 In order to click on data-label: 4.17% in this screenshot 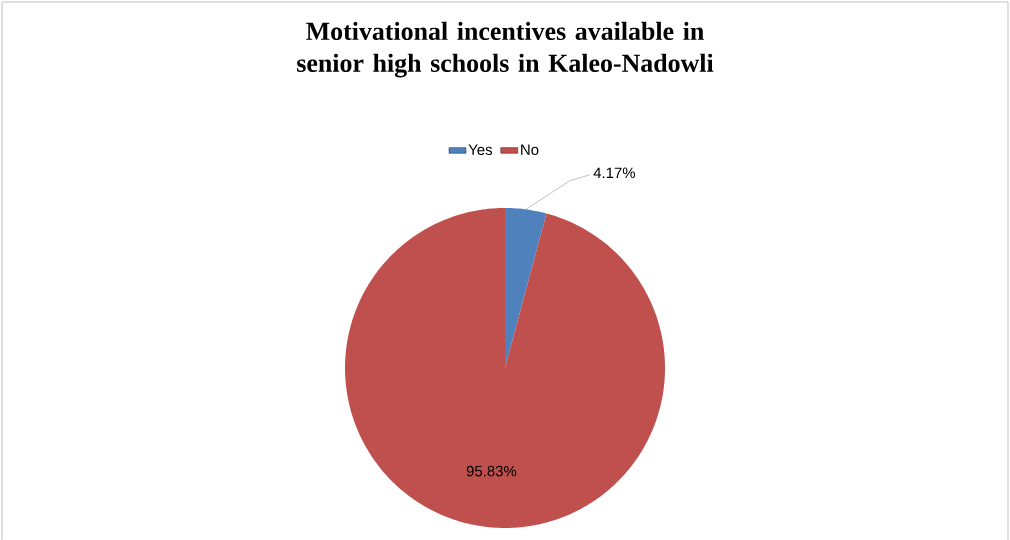, I will do `click(614, 172)`.